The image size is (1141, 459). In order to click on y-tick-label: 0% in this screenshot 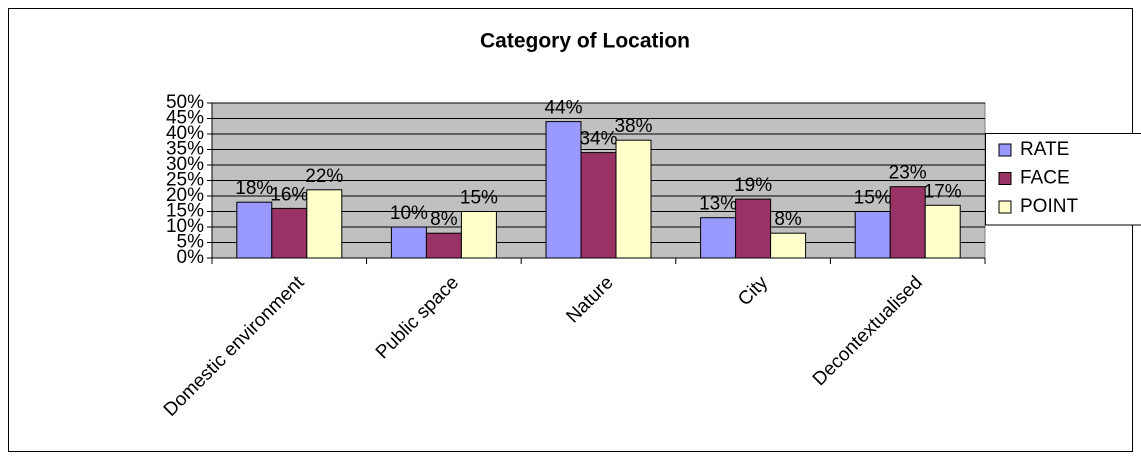, I will do `click(191, 257)`.